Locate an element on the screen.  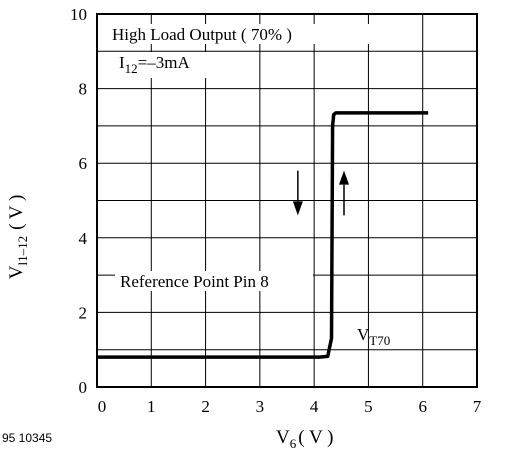
x-tick-labels: 0 1 2 3 4 5 6 7 is located at coordinates (290, 406).